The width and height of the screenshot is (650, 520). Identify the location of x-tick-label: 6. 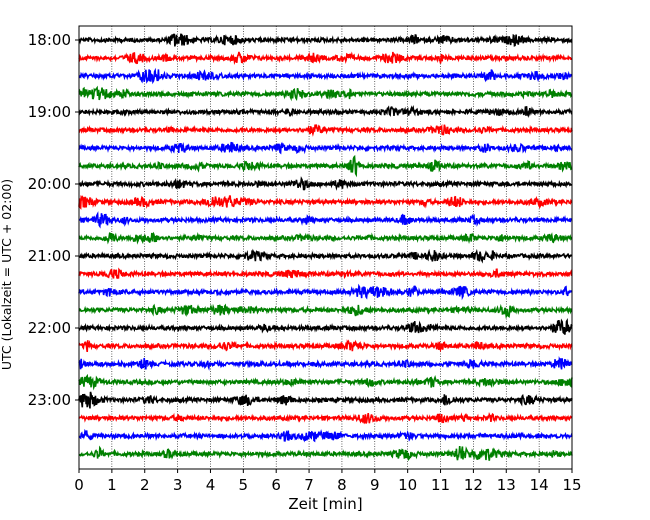
(276, 485).